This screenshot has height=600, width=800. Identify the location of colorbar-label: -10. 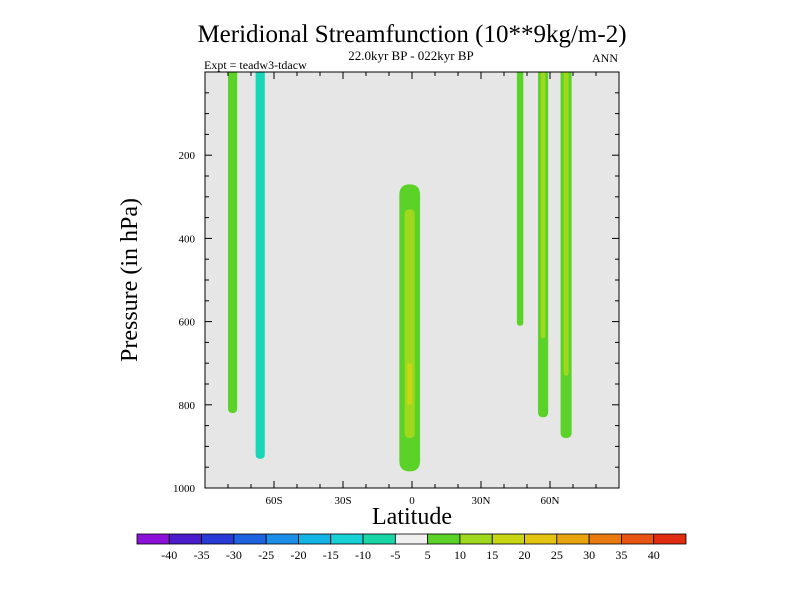
(363, 555).